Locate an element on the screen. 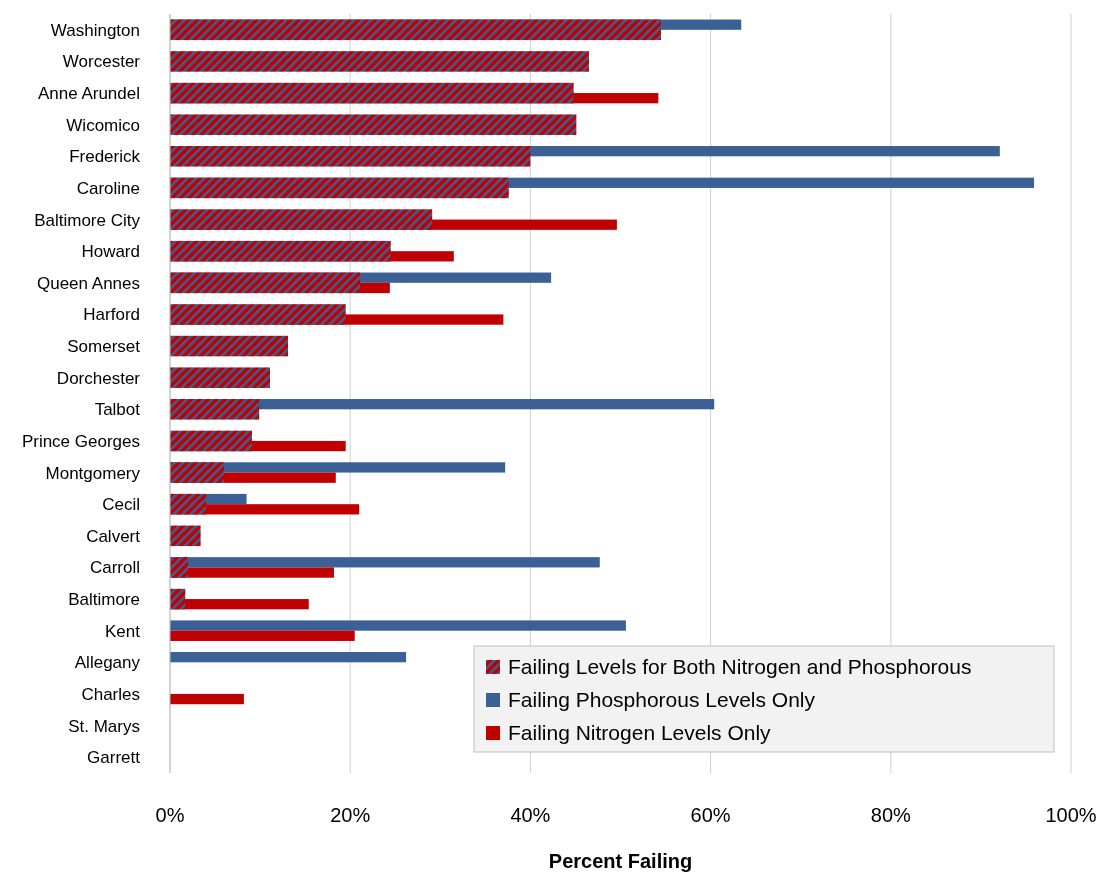  x-tick-label: 60% is located at coordinates (710, 815).